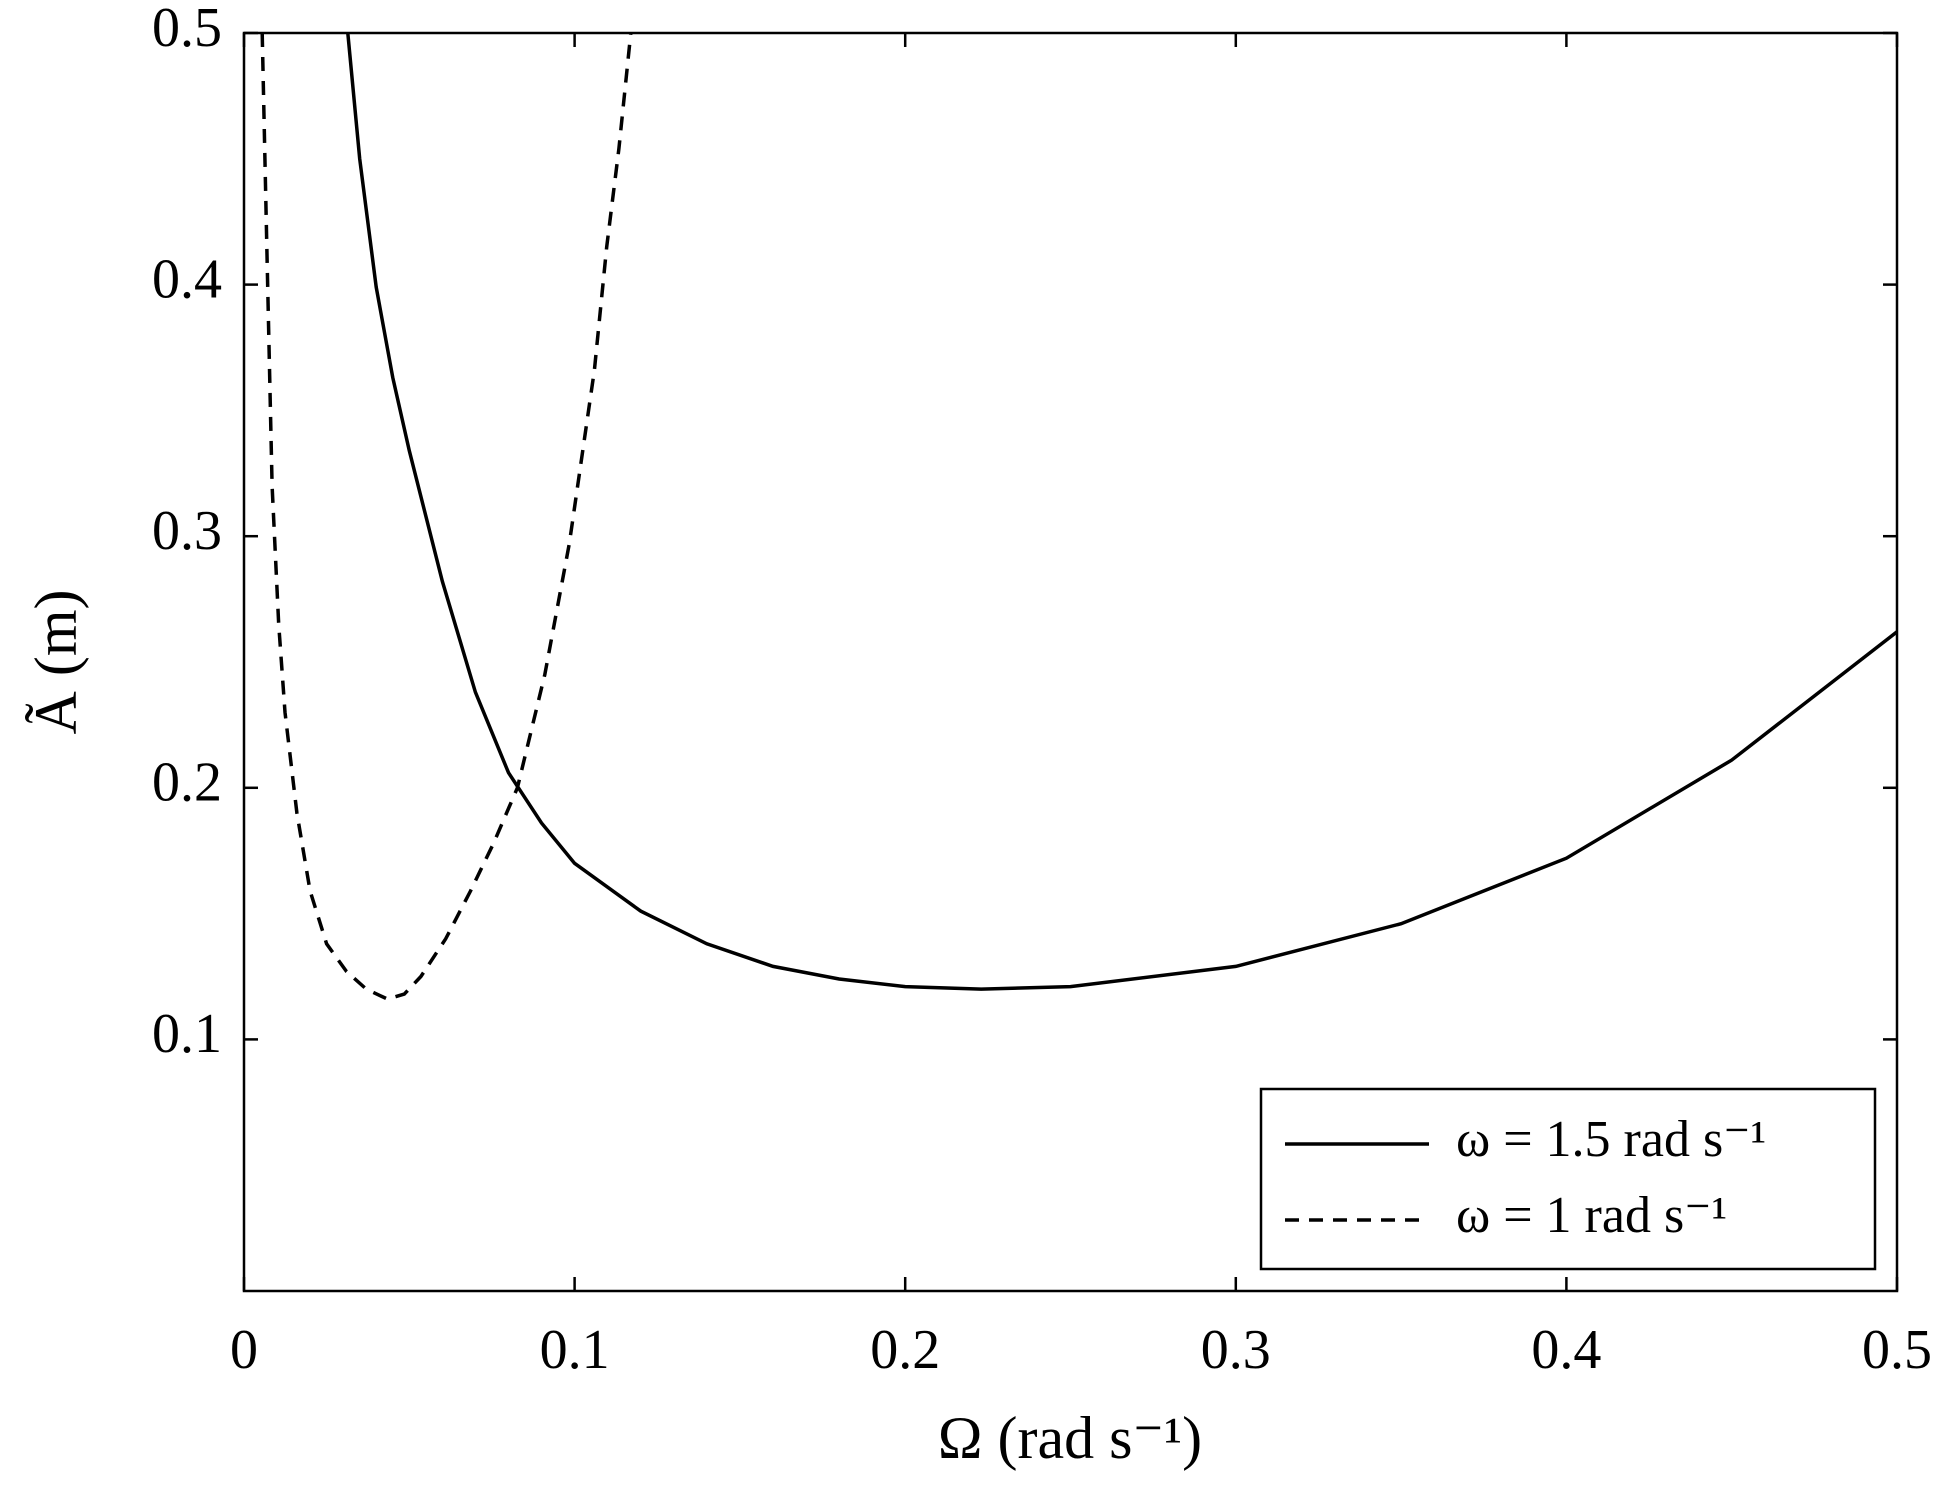  I want to click on x-axis-title: Ω (rad s⁻¹), so click(1070, 1438).